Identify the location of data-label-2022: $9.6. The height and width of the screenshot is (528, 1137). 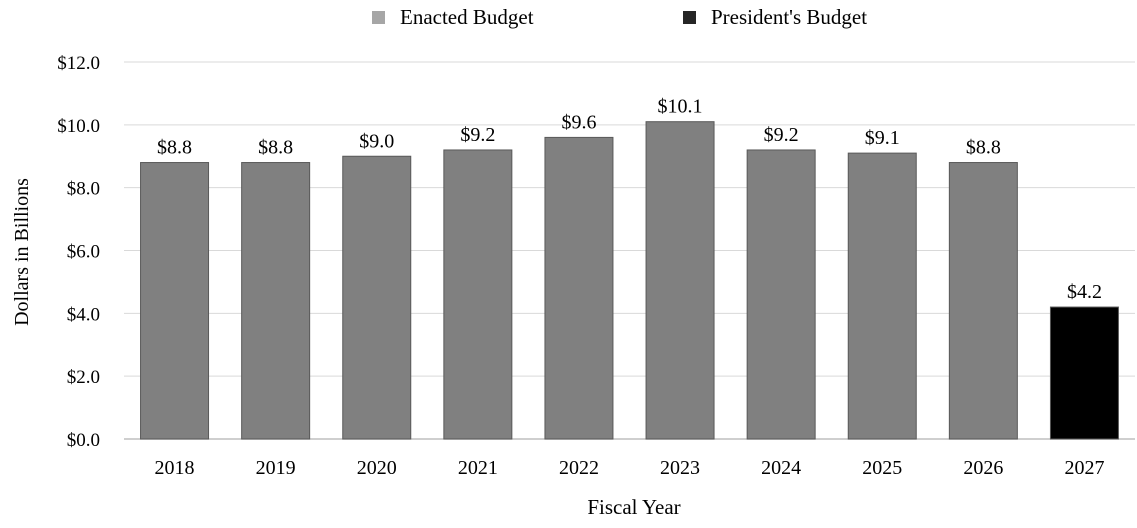
(578, 122).